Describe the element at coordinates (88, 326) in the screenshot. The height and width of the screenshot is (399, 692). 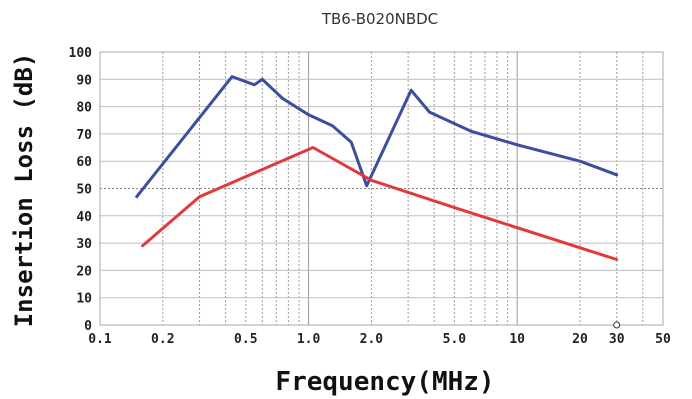
I see `y-tick-label: 0` at that location.